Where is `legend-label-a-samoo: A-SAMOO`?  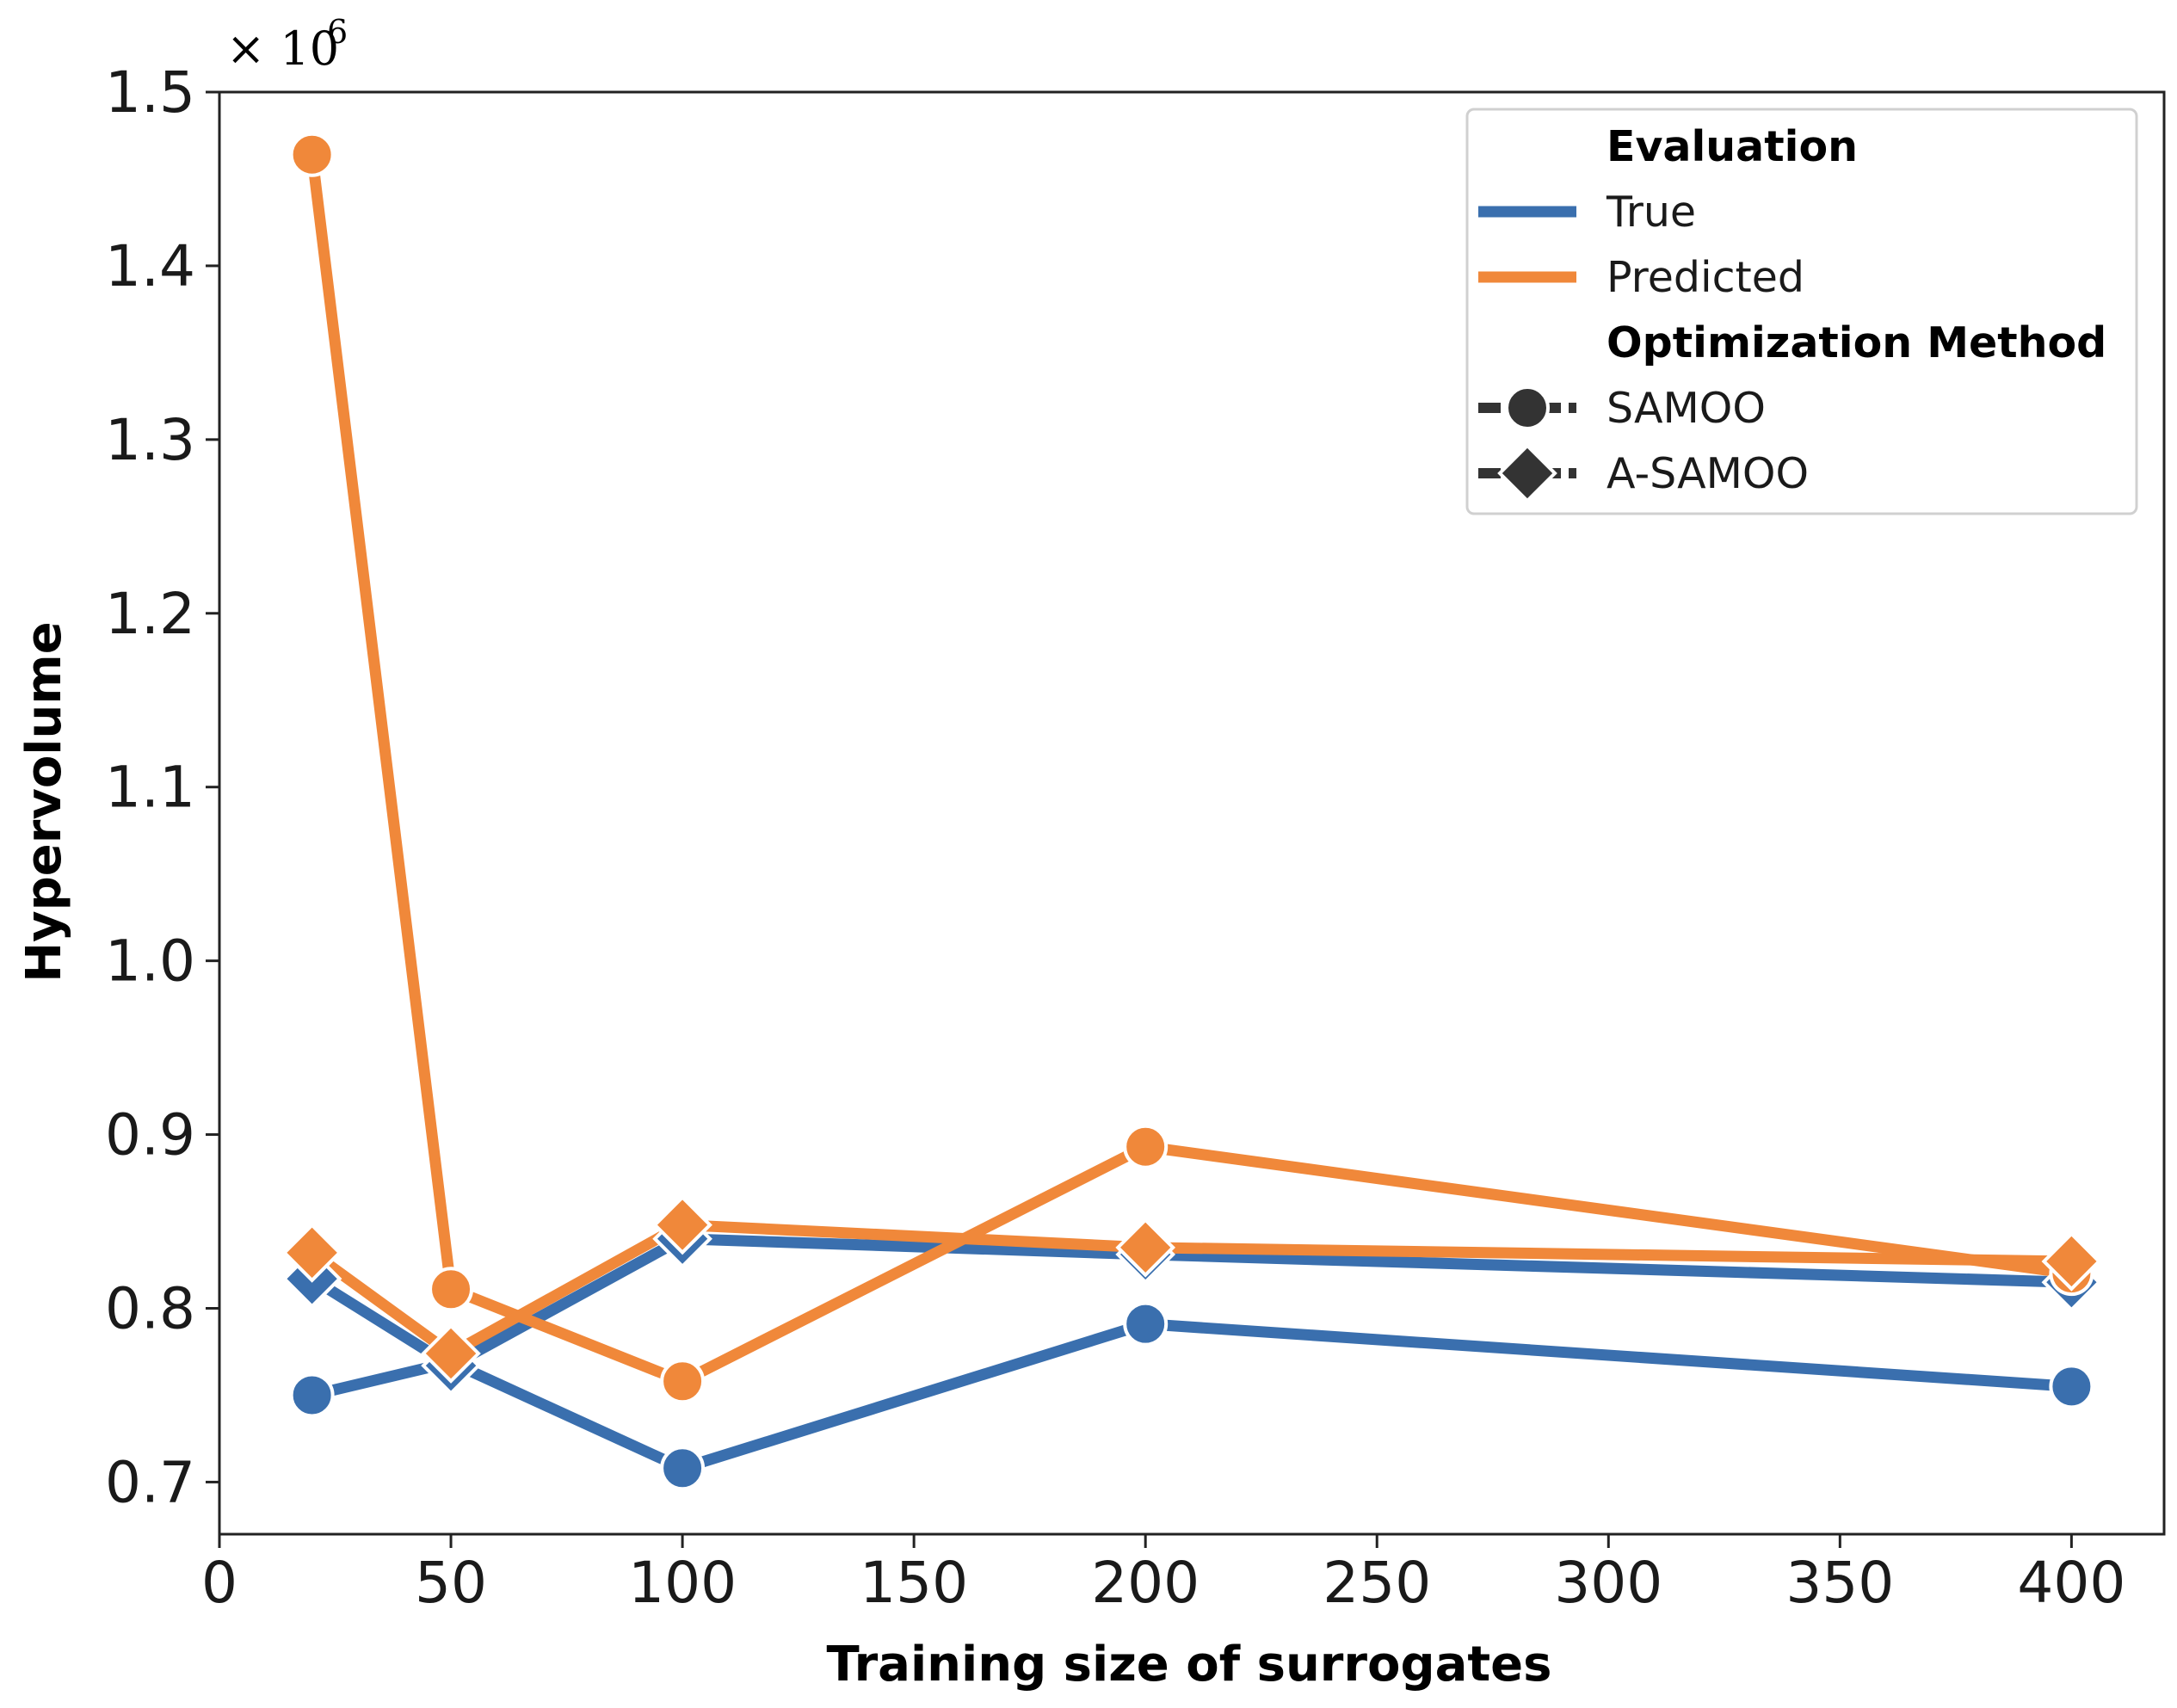 legend-label-a-samoo: A-SAMOO is located at coordinates (1708, 474).